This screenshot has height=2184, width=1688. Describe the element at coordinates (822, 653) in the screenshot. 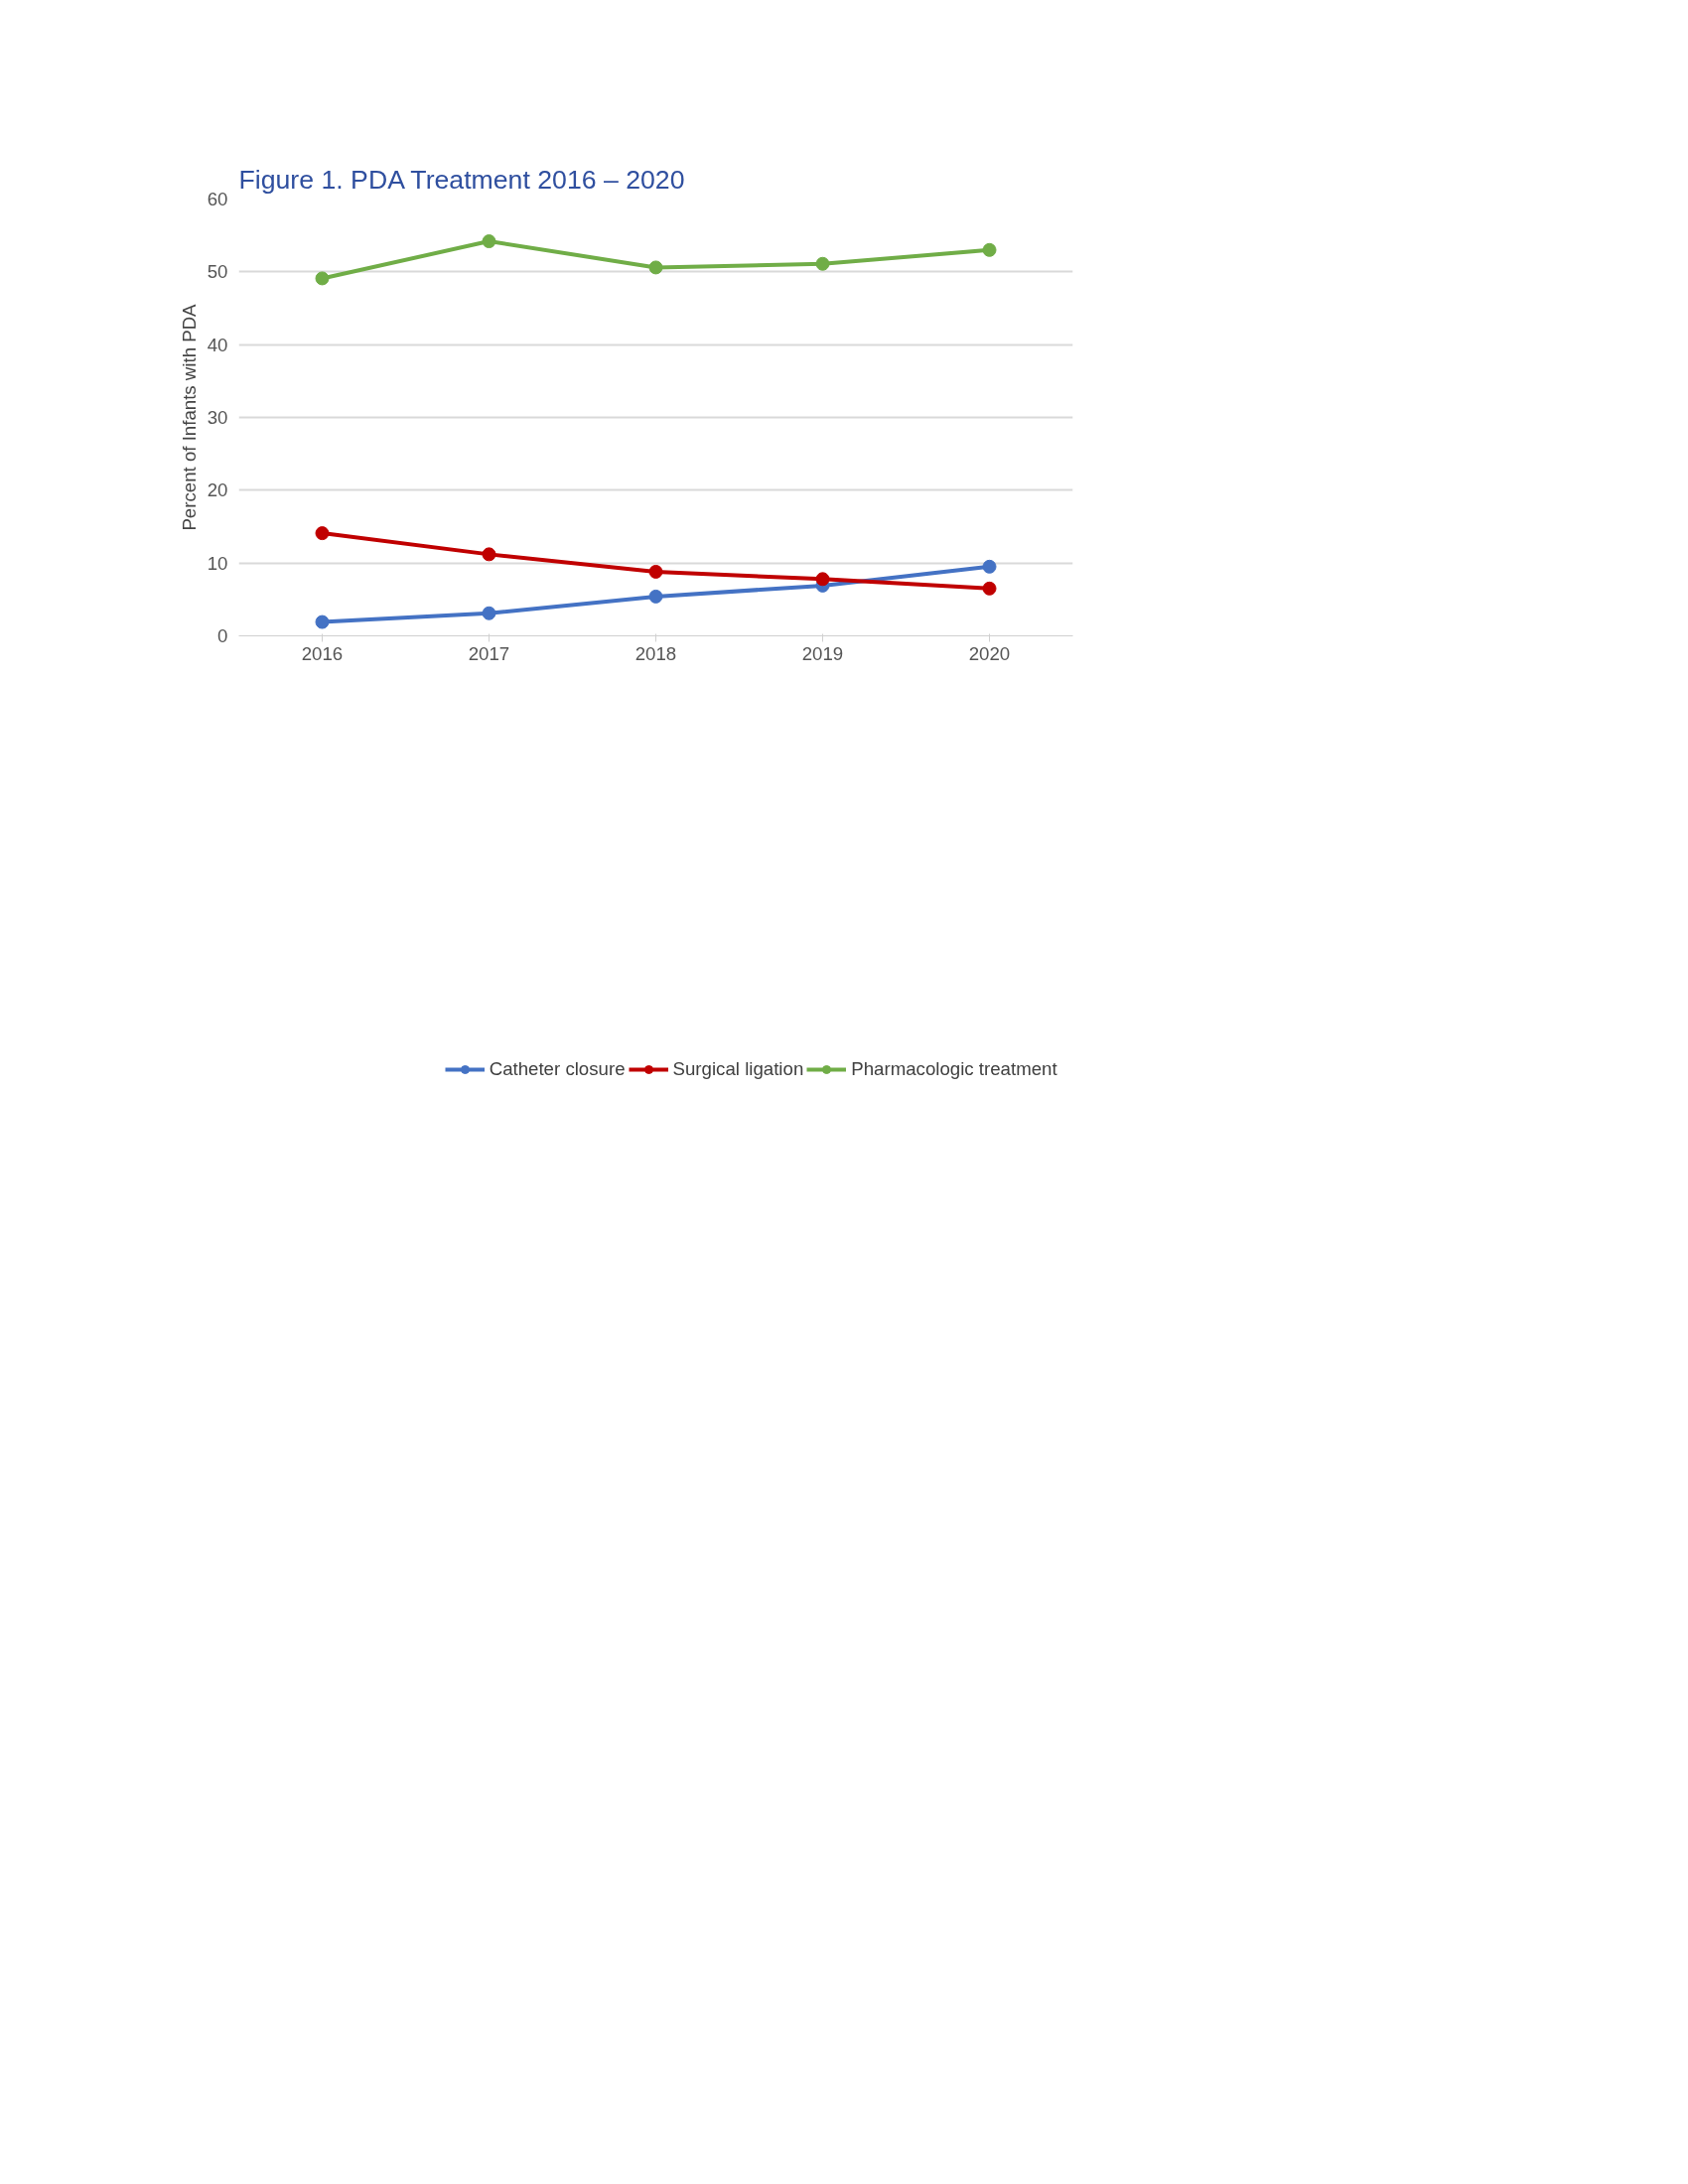

I see `x-tick-label: 2019` at that location.